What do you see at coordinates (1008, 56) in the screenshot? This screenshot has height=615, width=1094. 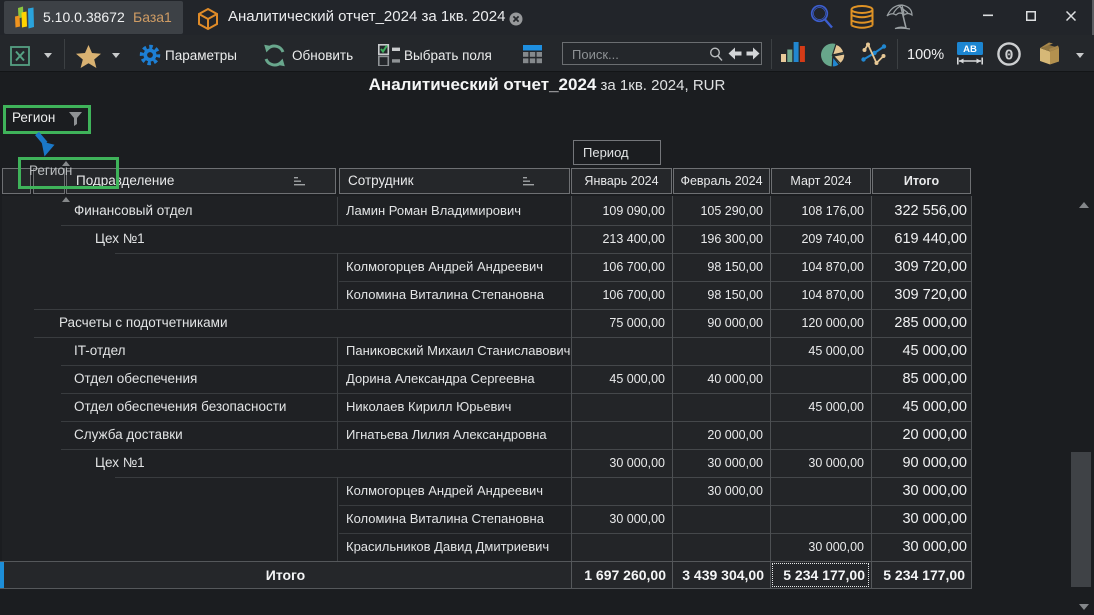 I see `svg-text: 0` at bounding box center [1008, 56].